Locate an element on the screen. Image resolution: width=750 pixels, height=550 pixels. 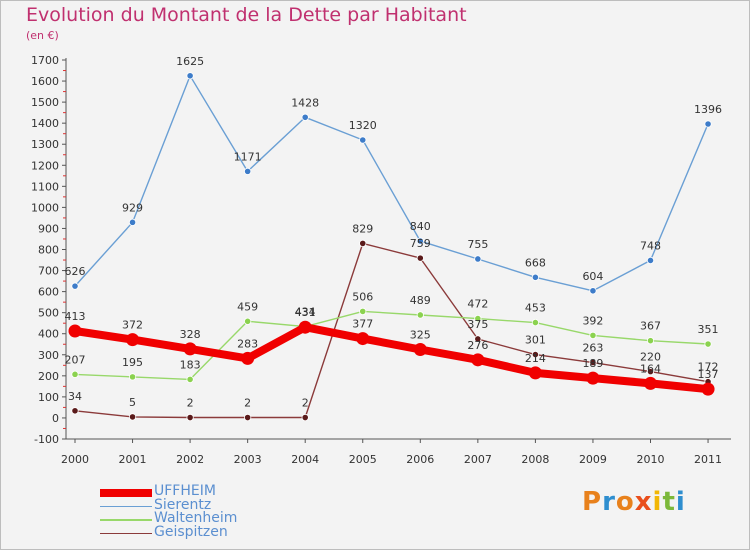
data-label: 325 is located at coordinates (420, 335).